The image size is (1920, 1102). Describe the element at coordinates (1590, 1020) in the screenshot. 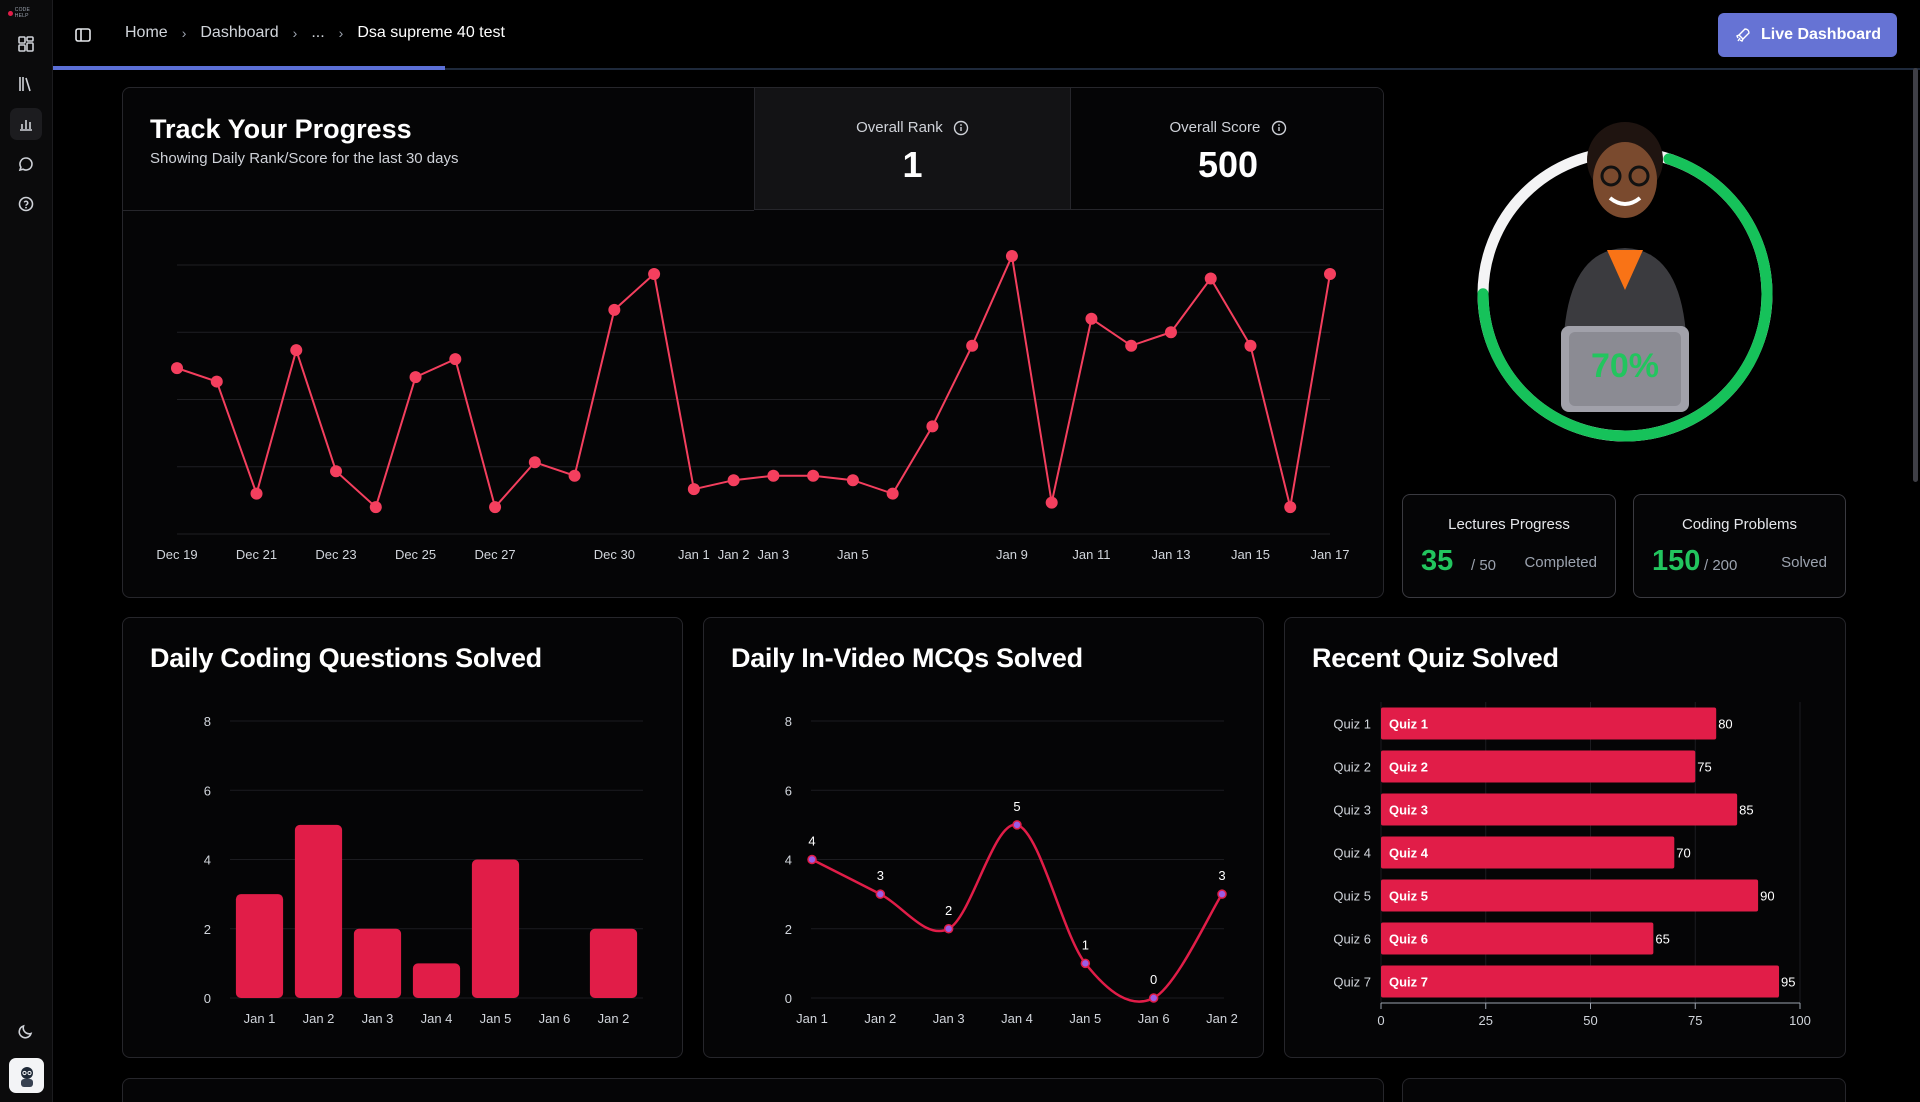

I see `x-tick-label: 50` at that location.